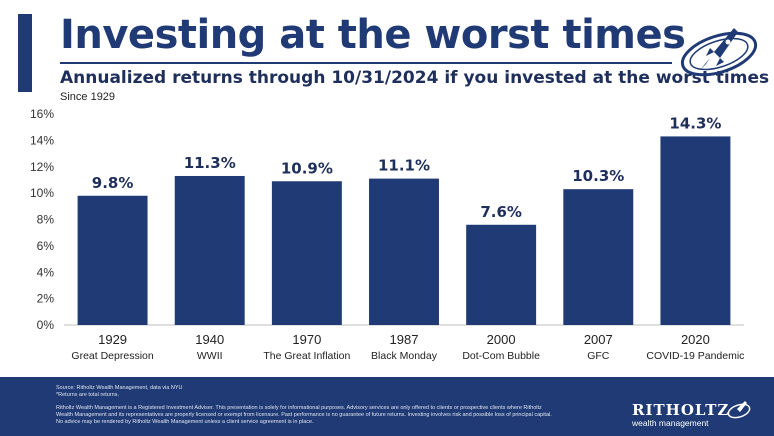  Describe the element at coordinates (598, 356) in the screenshot. I see `x-event-label: GFC` at that location.